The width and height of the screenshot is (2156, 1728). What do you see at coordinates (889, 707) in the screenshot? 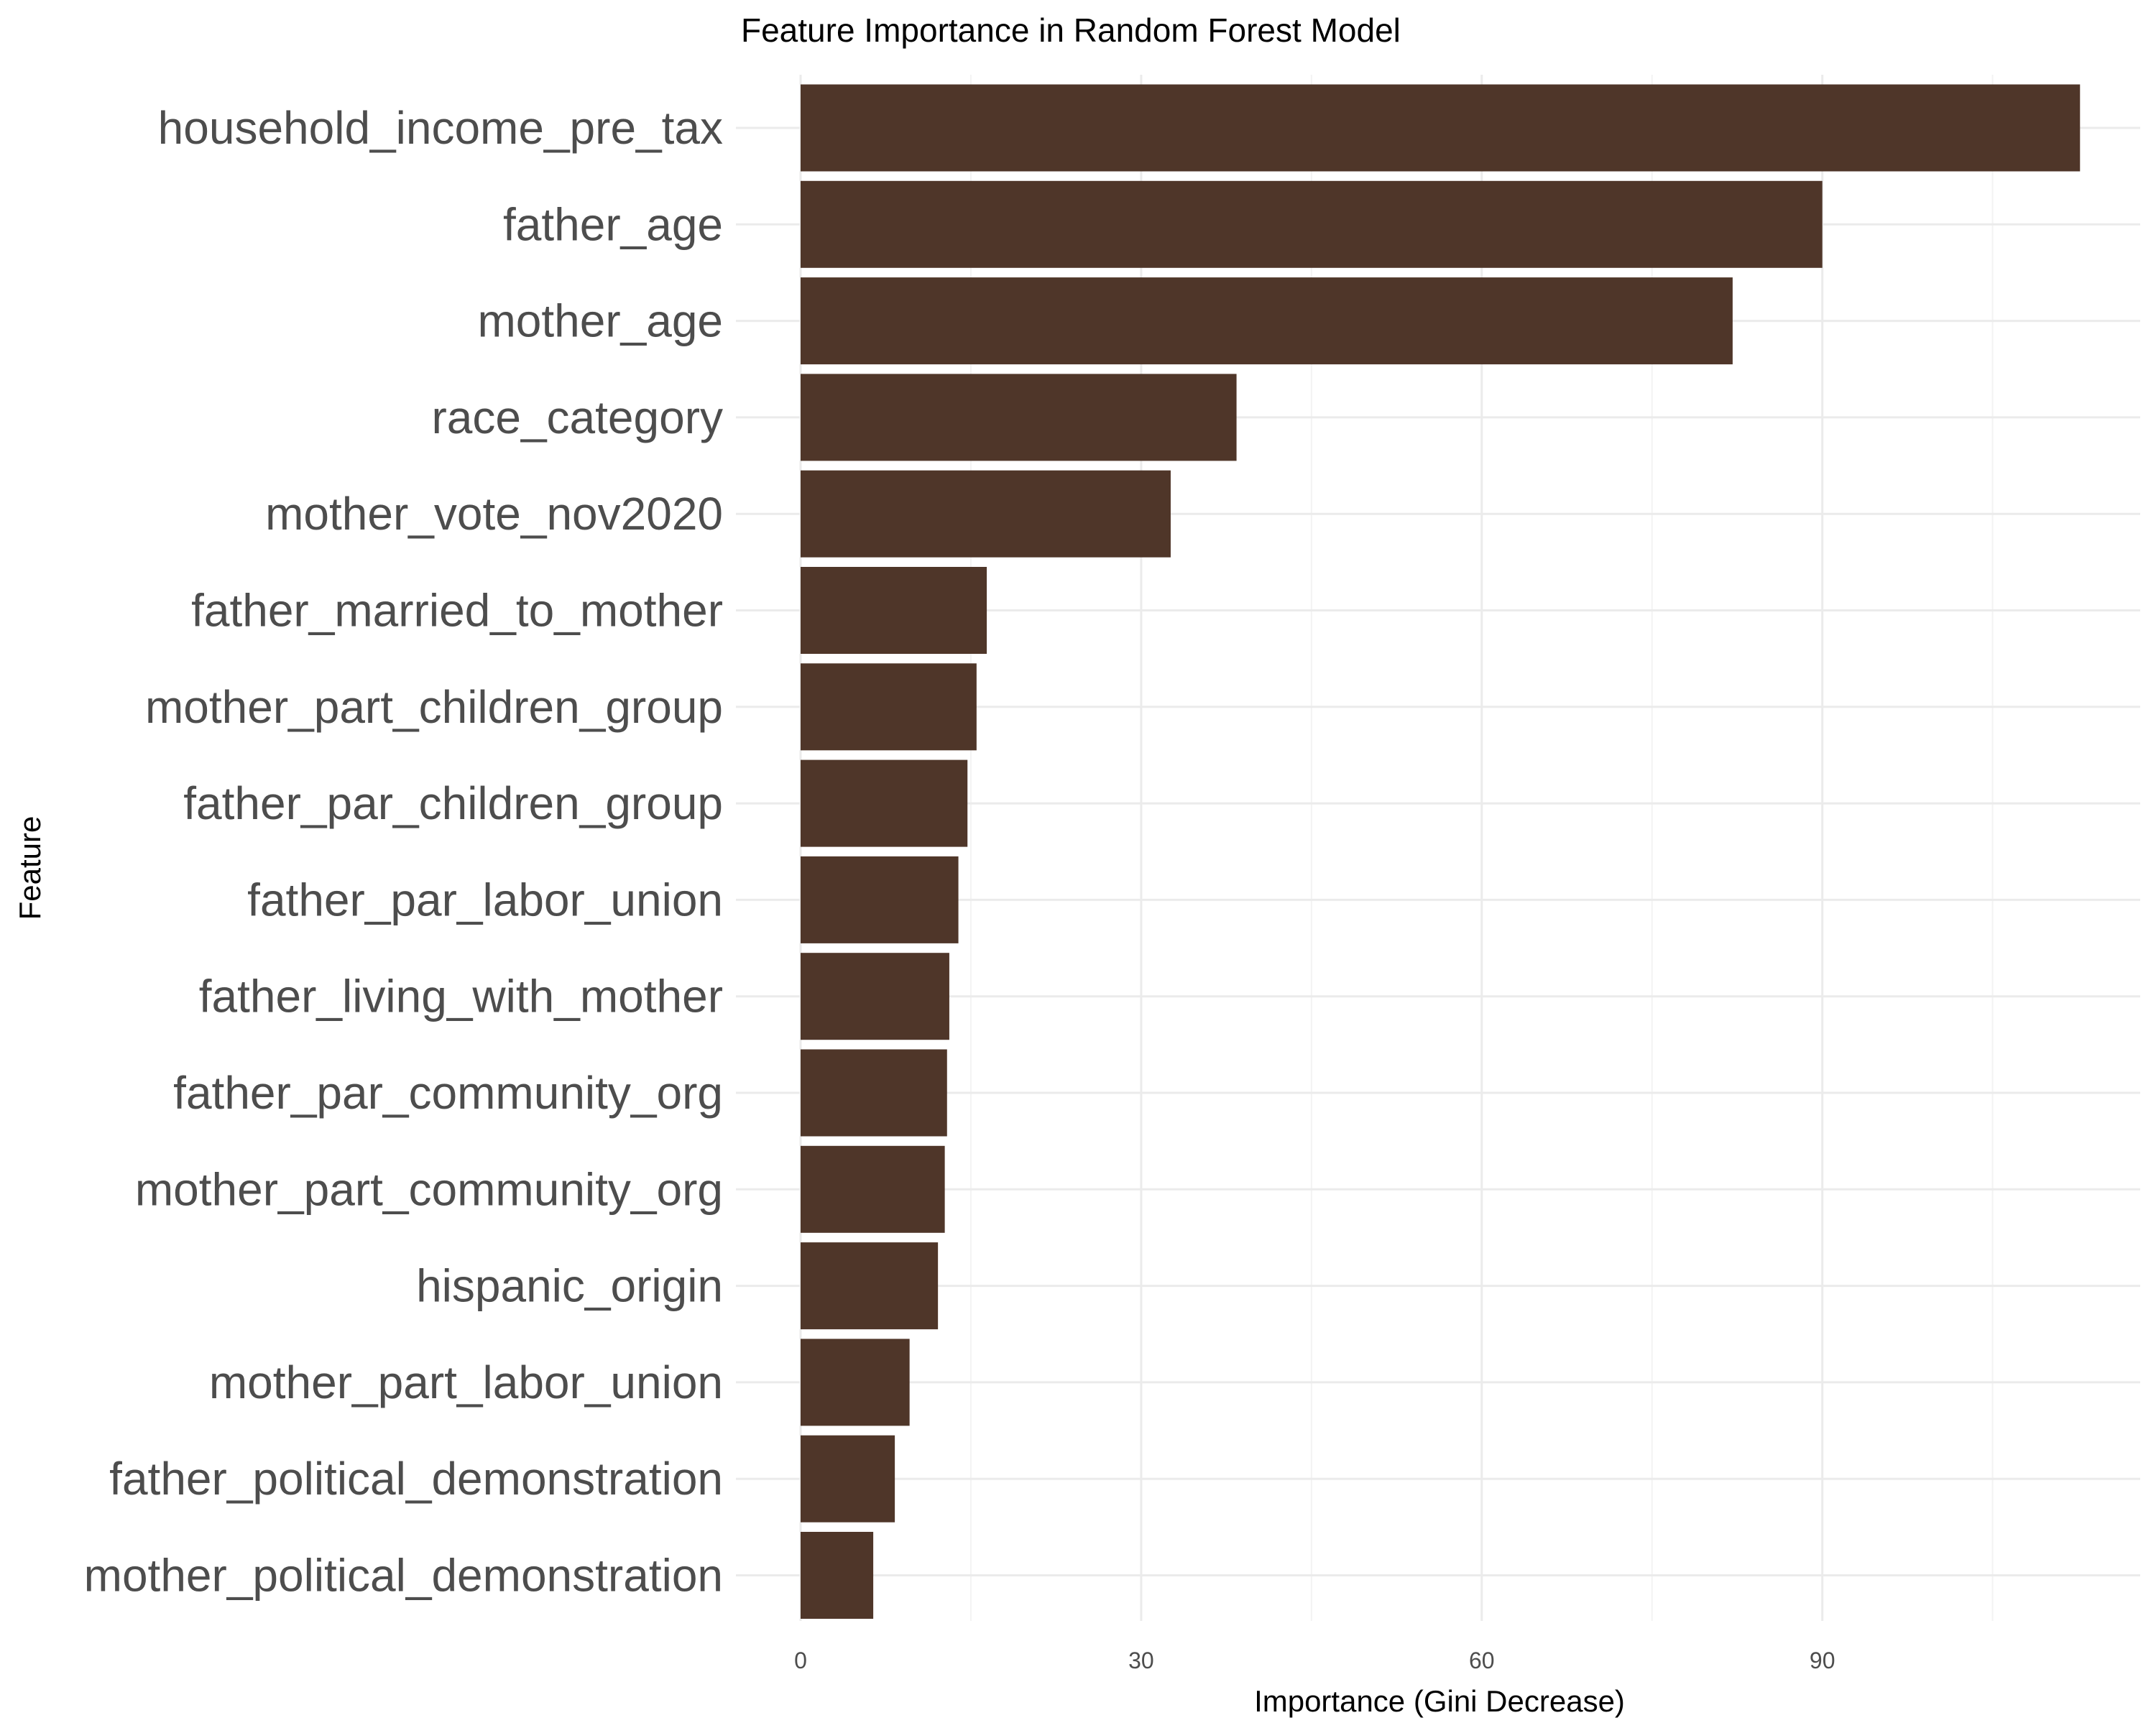
I see `bar-mother-part-children-group` at bounding box center [889, 707].